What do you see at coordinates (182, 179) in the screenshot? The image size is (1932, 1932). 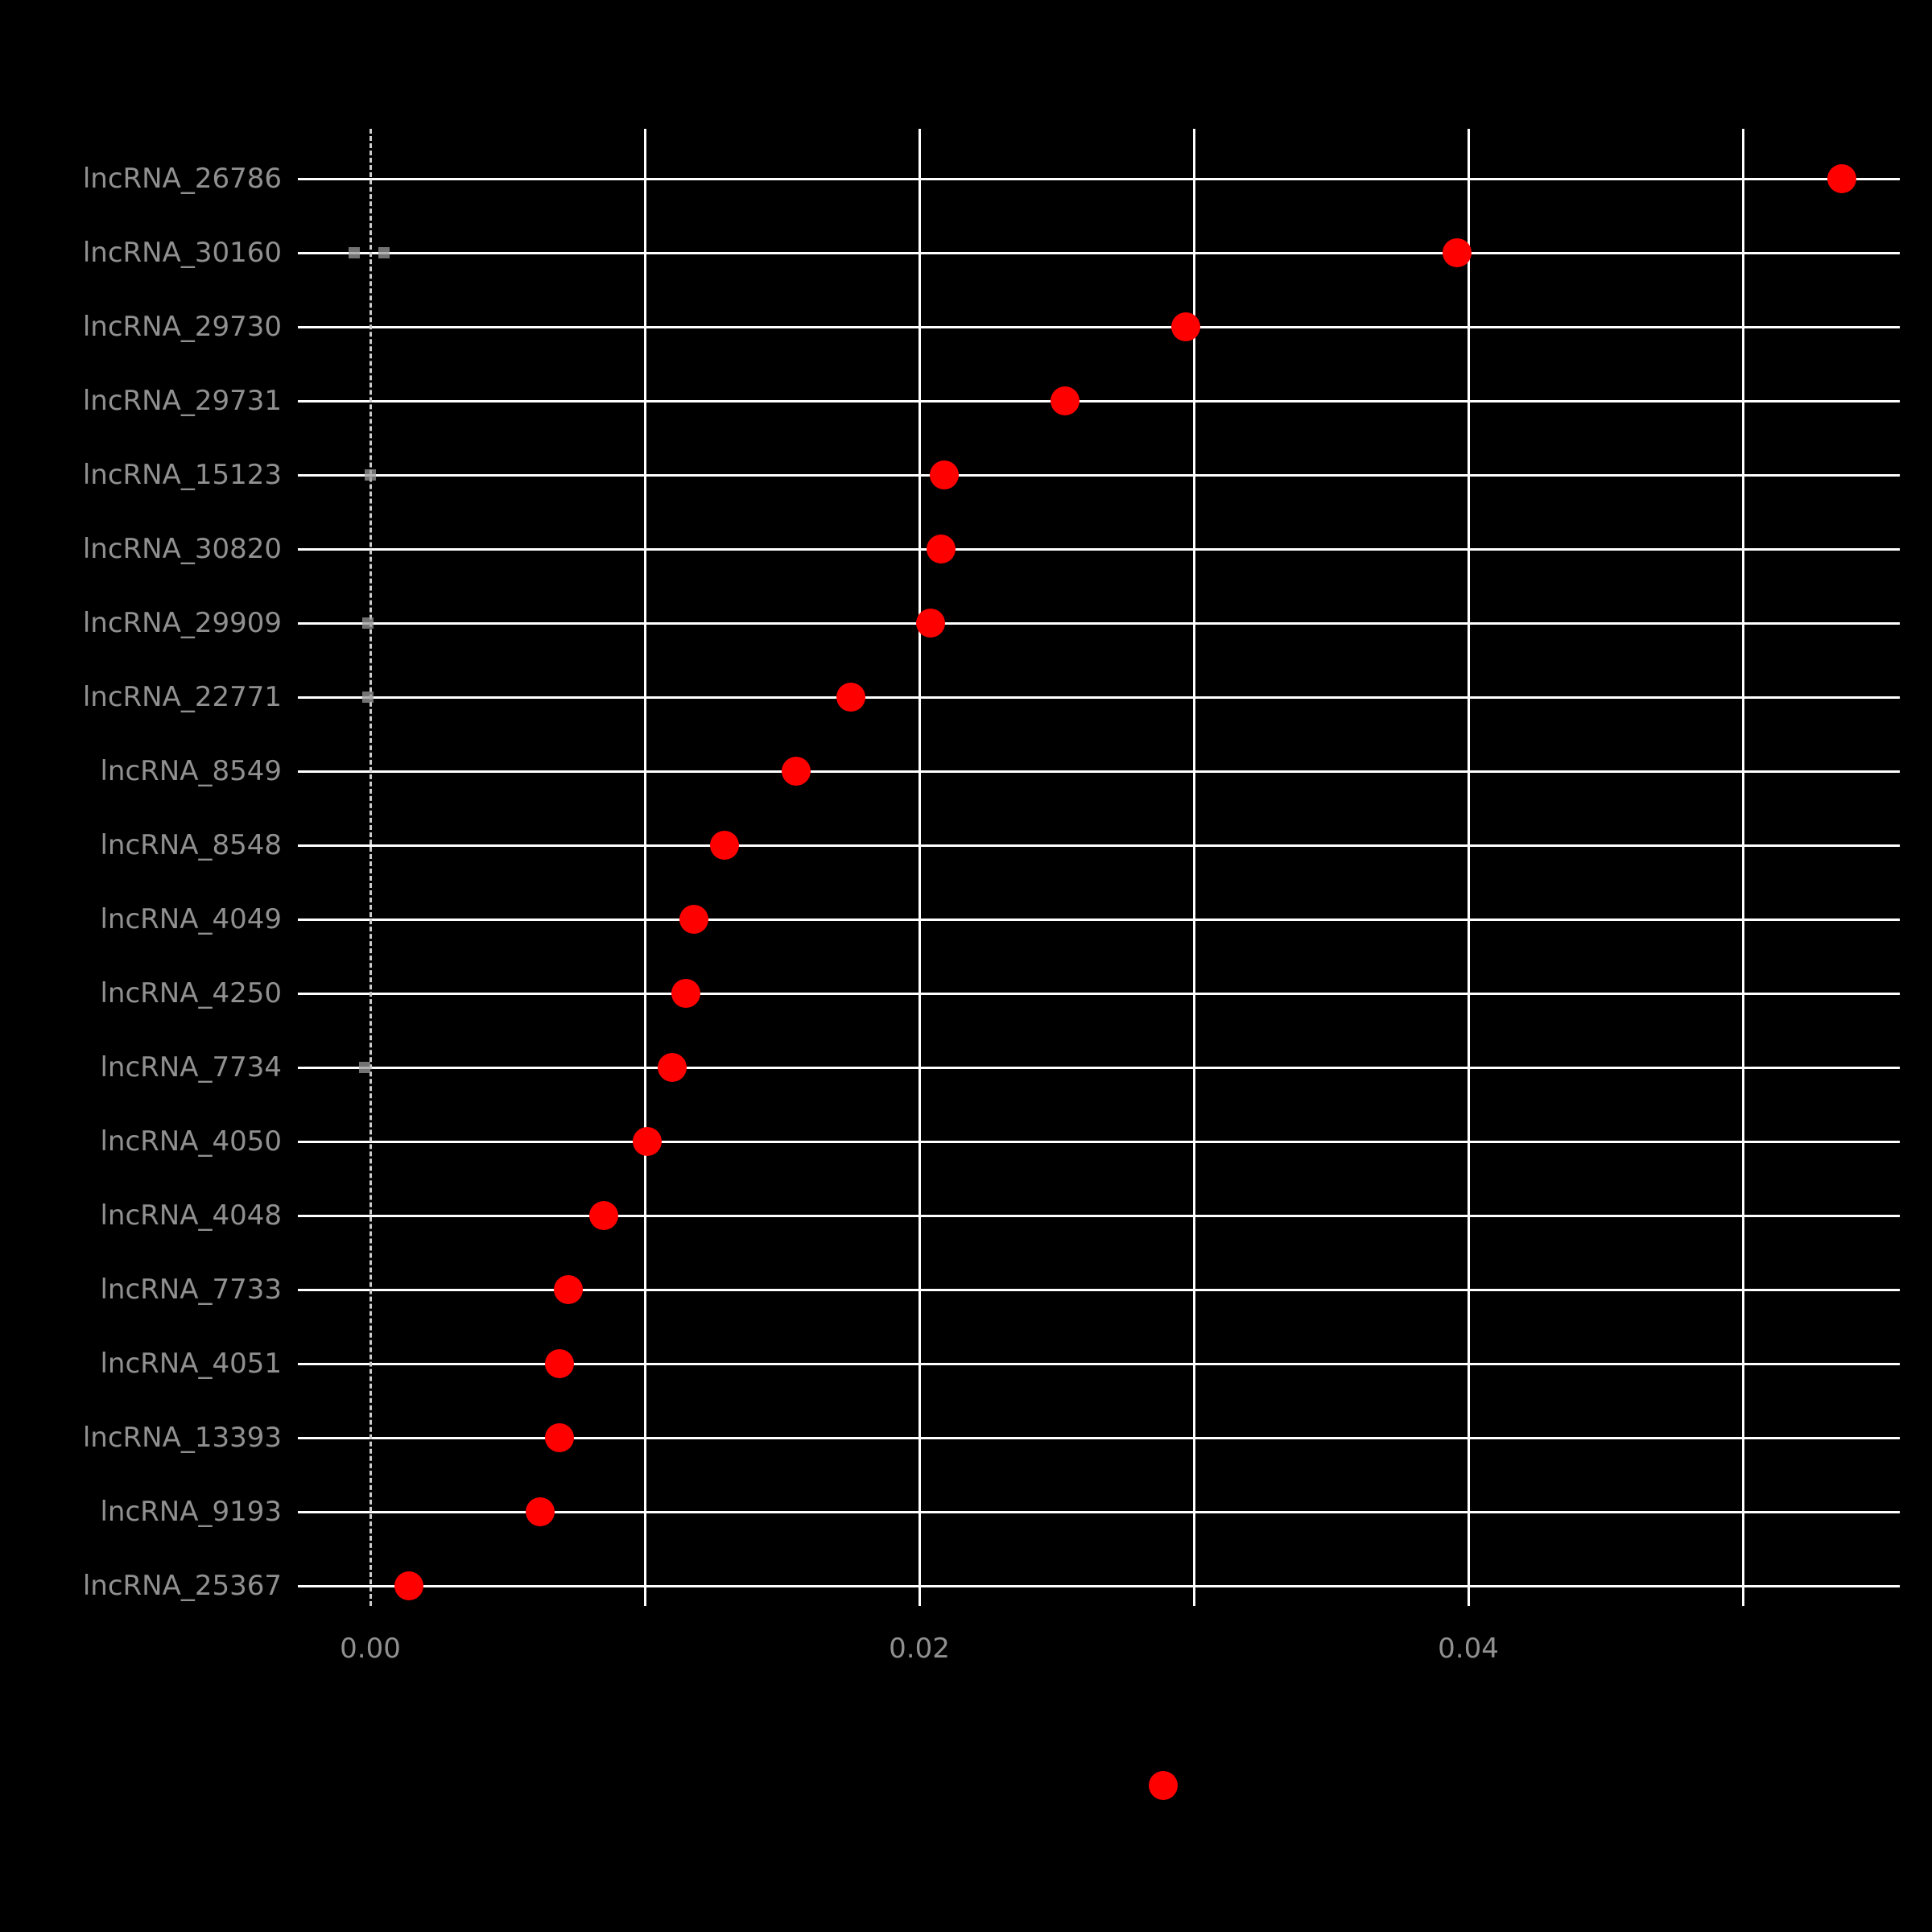 I see `y-tick-label: lncRNA_26786` at bounding box center [182, 179].